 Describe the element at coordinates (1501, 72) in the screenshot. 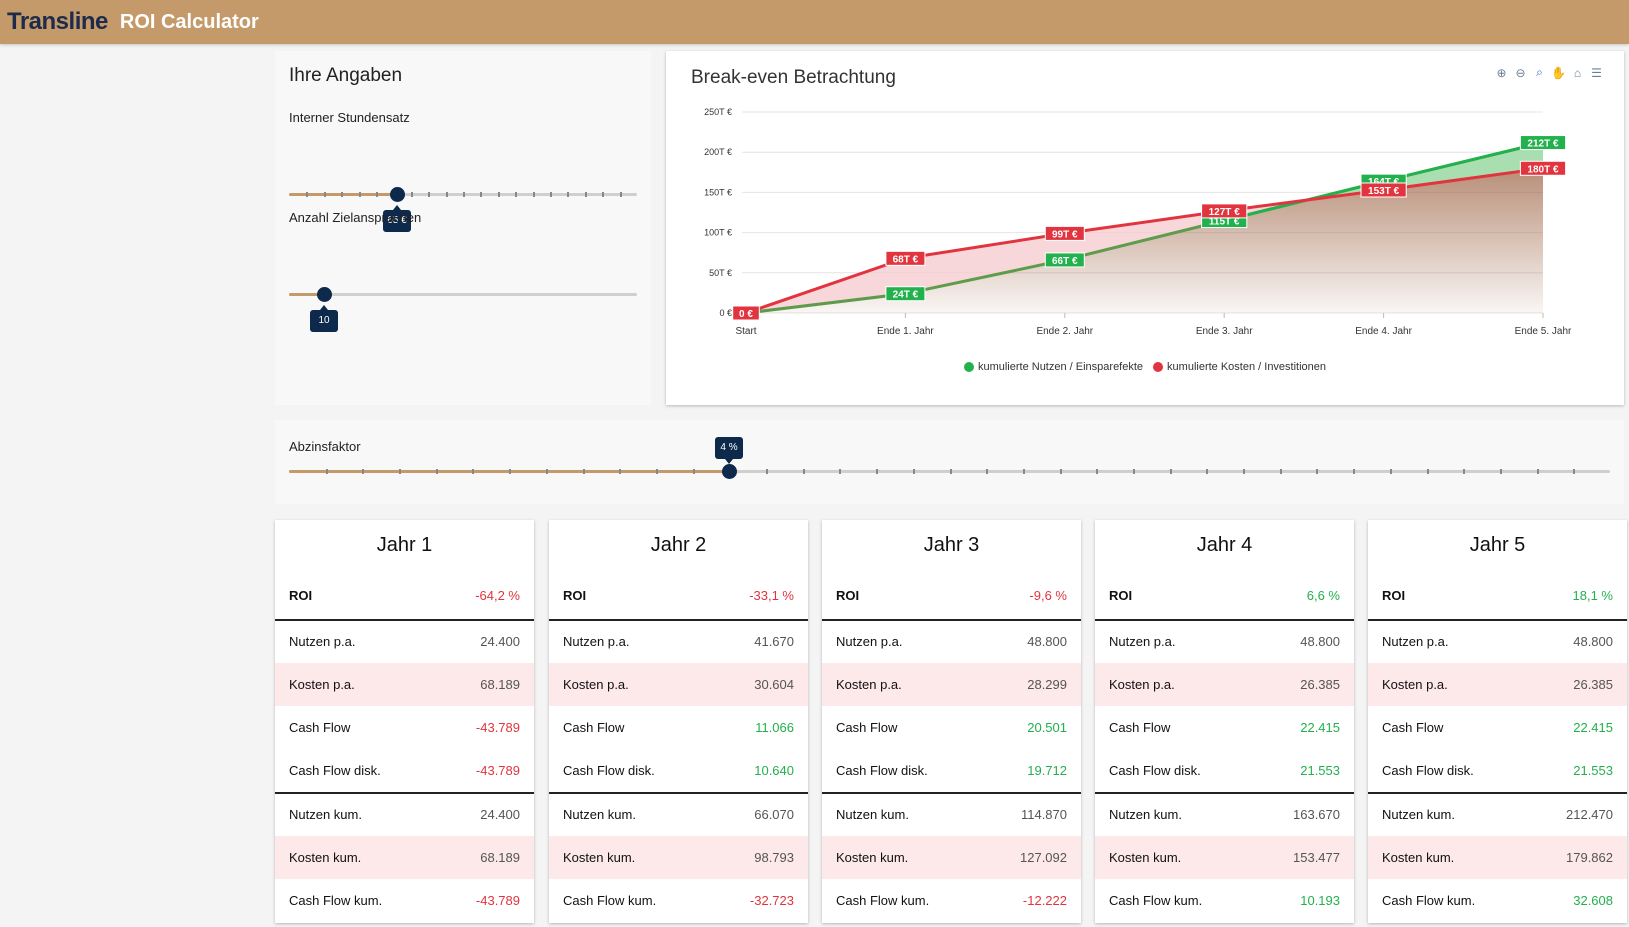

I see `zoom-in-icon: ⊕` at that location.